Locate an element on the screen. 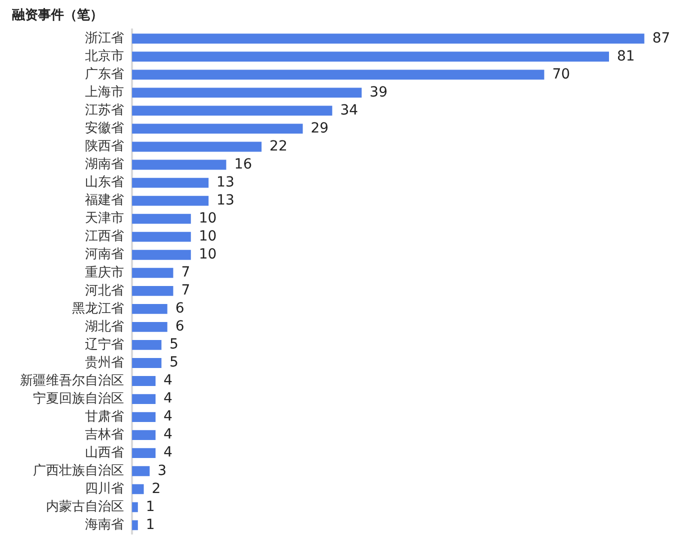 This screenshot has height=558, width=700. y-tick-label: 山西省 is located at coordinates (104, 452).